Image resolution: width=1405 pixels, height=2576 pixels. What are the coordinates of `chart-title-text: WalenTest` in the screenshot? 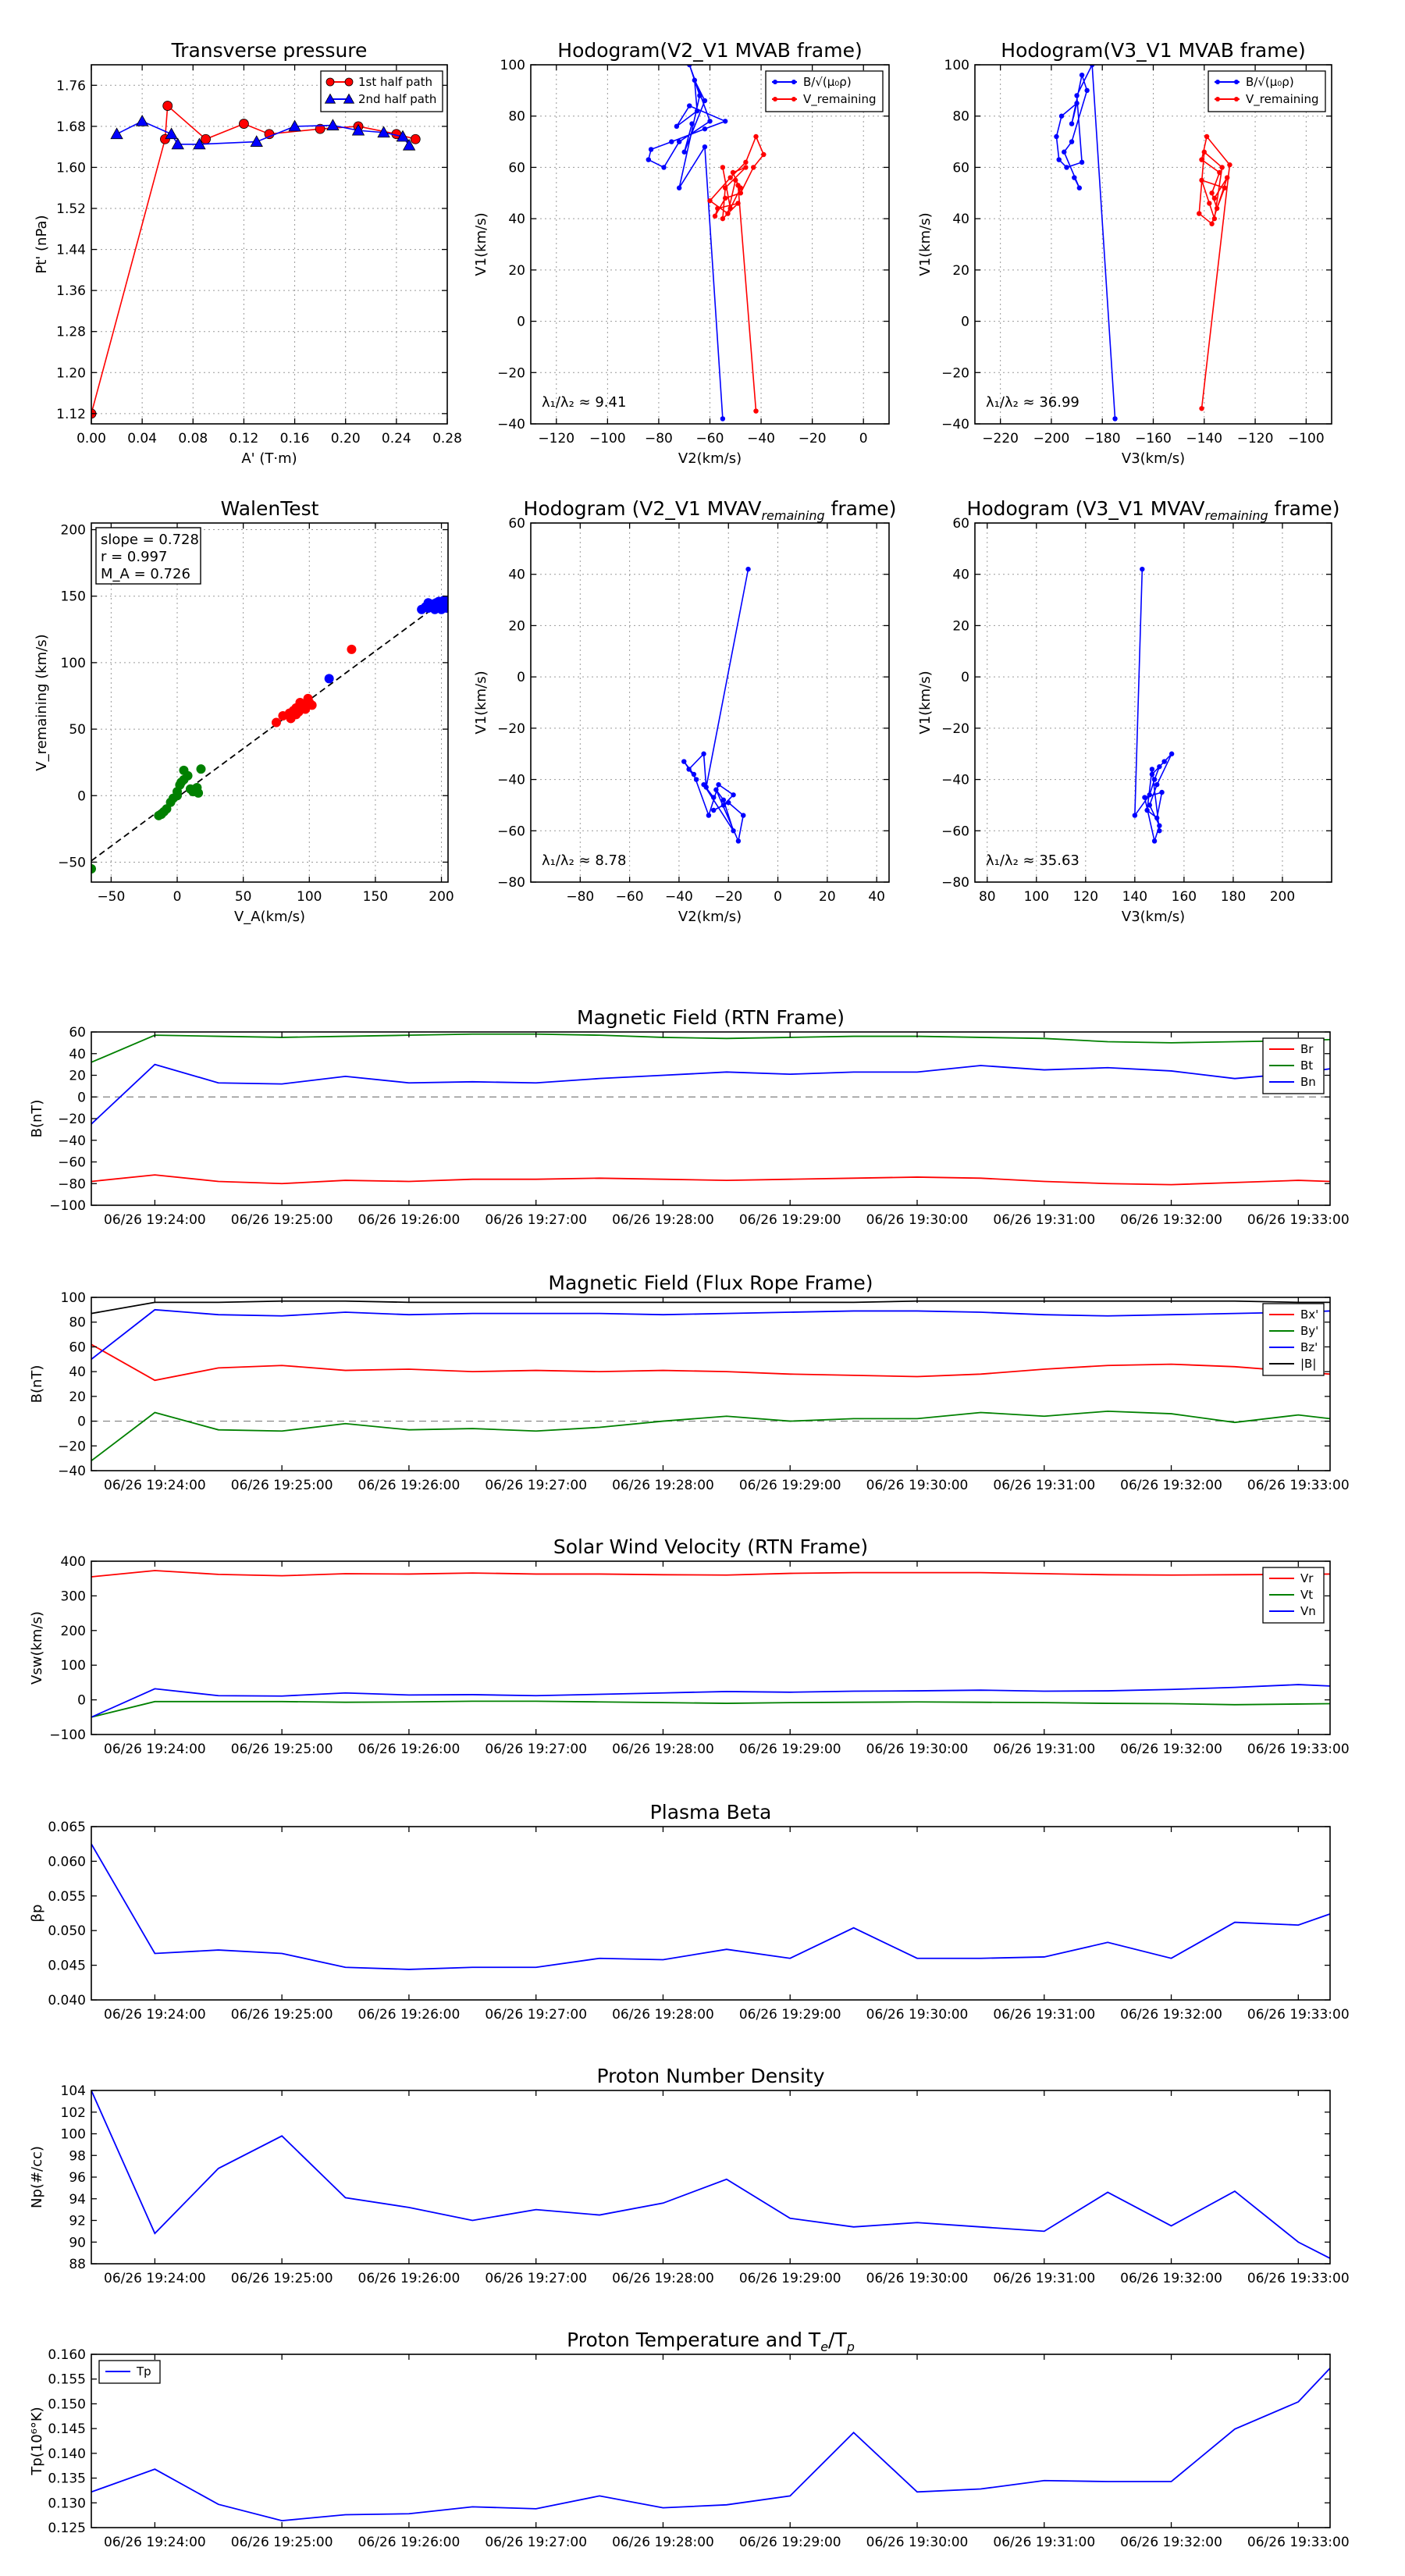 It's located at (270, 508).